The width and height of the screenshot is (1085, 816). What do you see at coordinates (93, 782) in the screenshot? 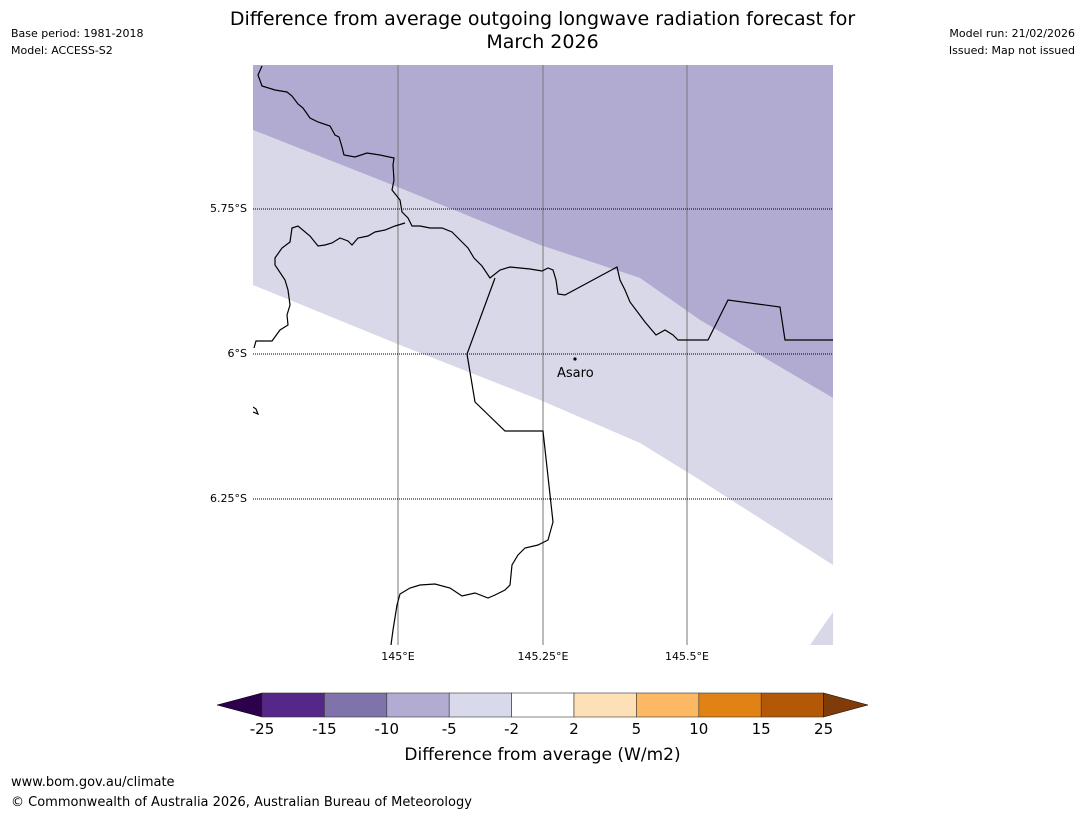
I see `footer-url: www.bom.gov.au/climate` at bounding box center [93, 782].